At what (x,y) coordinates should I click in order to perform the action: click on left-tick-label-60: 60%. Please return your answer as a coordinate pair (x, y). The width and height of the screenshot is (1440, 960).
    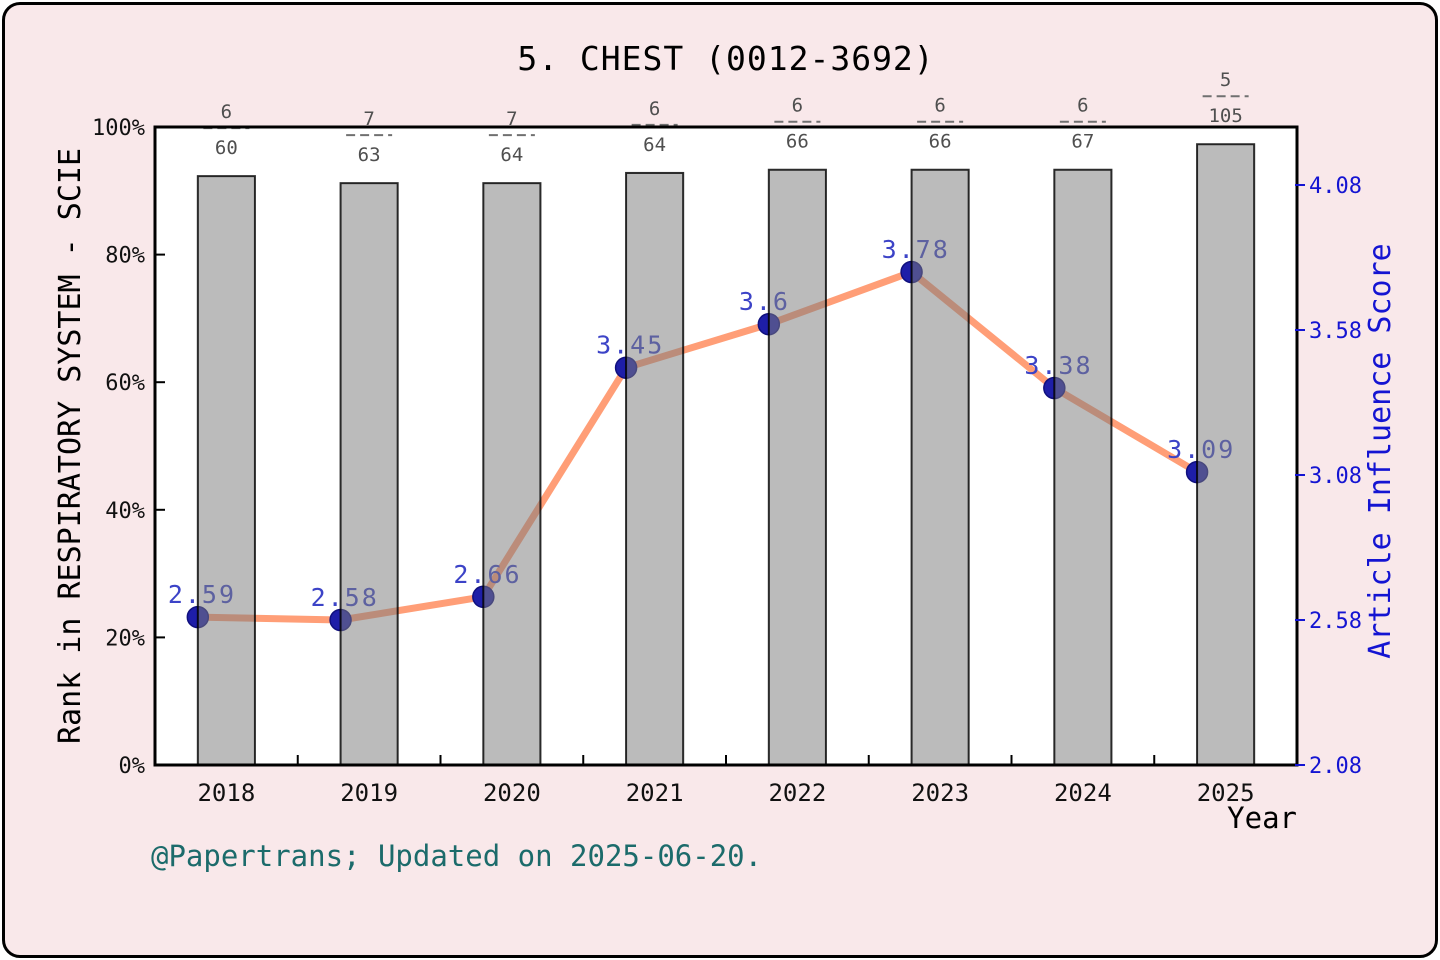
    Looking at the image, I should click on (125, 383).